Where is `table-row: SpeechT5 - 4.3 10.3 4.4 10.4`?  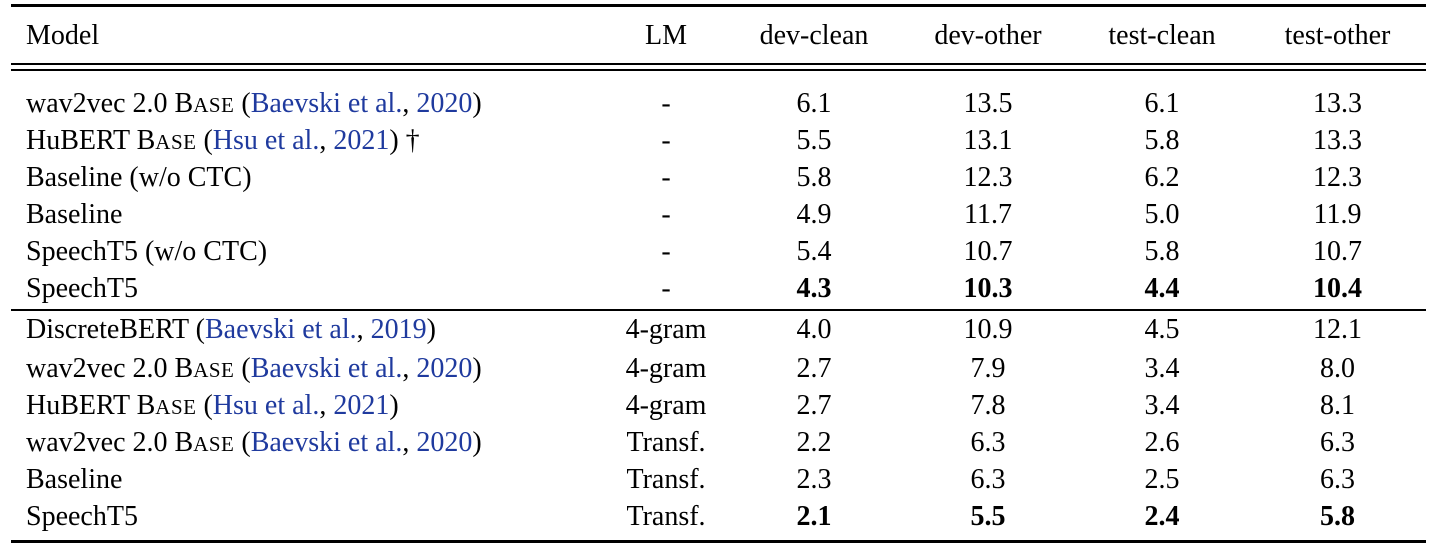 table-row: SpeechT5 - 4.3 10.3 4.4 10.4 is located at coordinates (718, 288).